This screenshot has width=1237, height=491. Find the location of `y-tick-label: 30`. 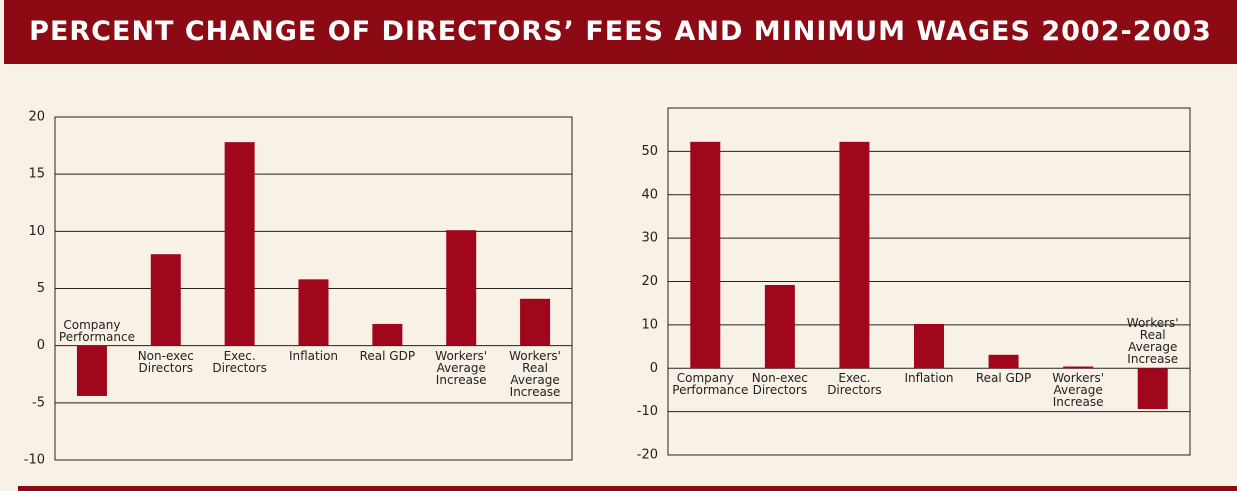

y-tick-label: 30 is located at coordinates (649, 238).